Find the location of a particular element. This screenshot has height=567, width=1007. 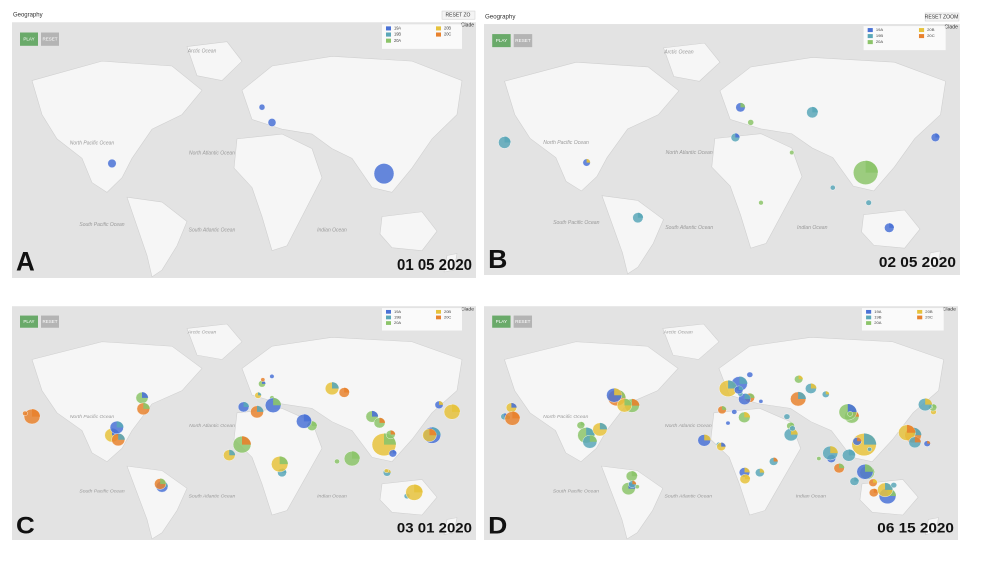

play-label: PLAY is located at coordinates (501, 40).